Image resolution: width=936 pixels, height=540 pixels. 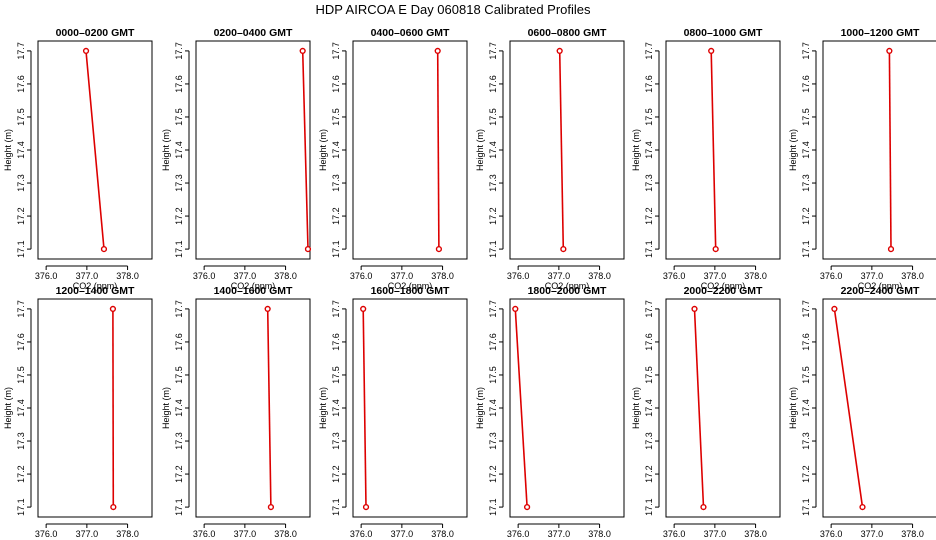 I want to click on panel-title: 2200–2400 GMT, so click(x=880, y=291).